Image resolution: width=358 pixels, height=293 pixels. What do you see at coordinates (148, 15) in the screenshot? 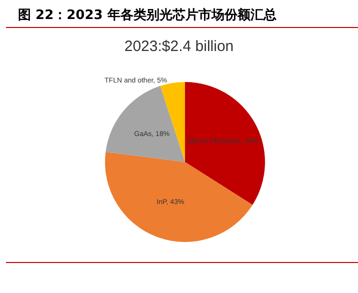
I see `chart-title: 图 22：2023 年各类别光芯片市场份额汇总` at bounding box center [148, 15].